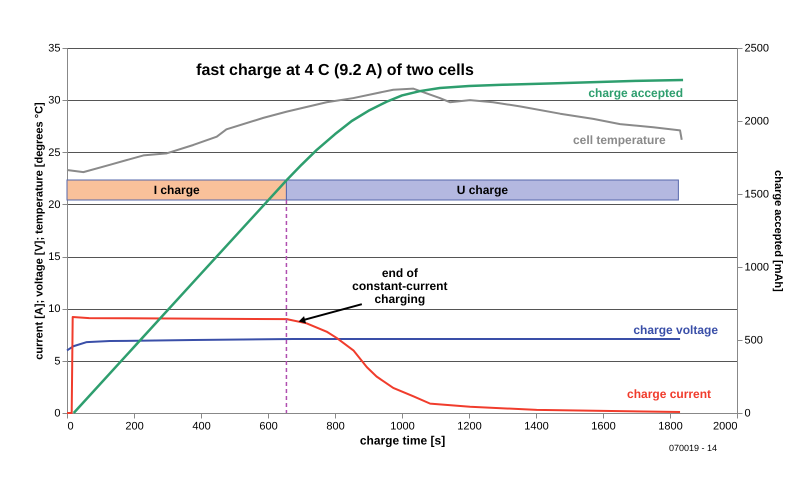  Describe the element at coordinates (177, 190) in the screenshot. I see `band-label: I charge` at that location.